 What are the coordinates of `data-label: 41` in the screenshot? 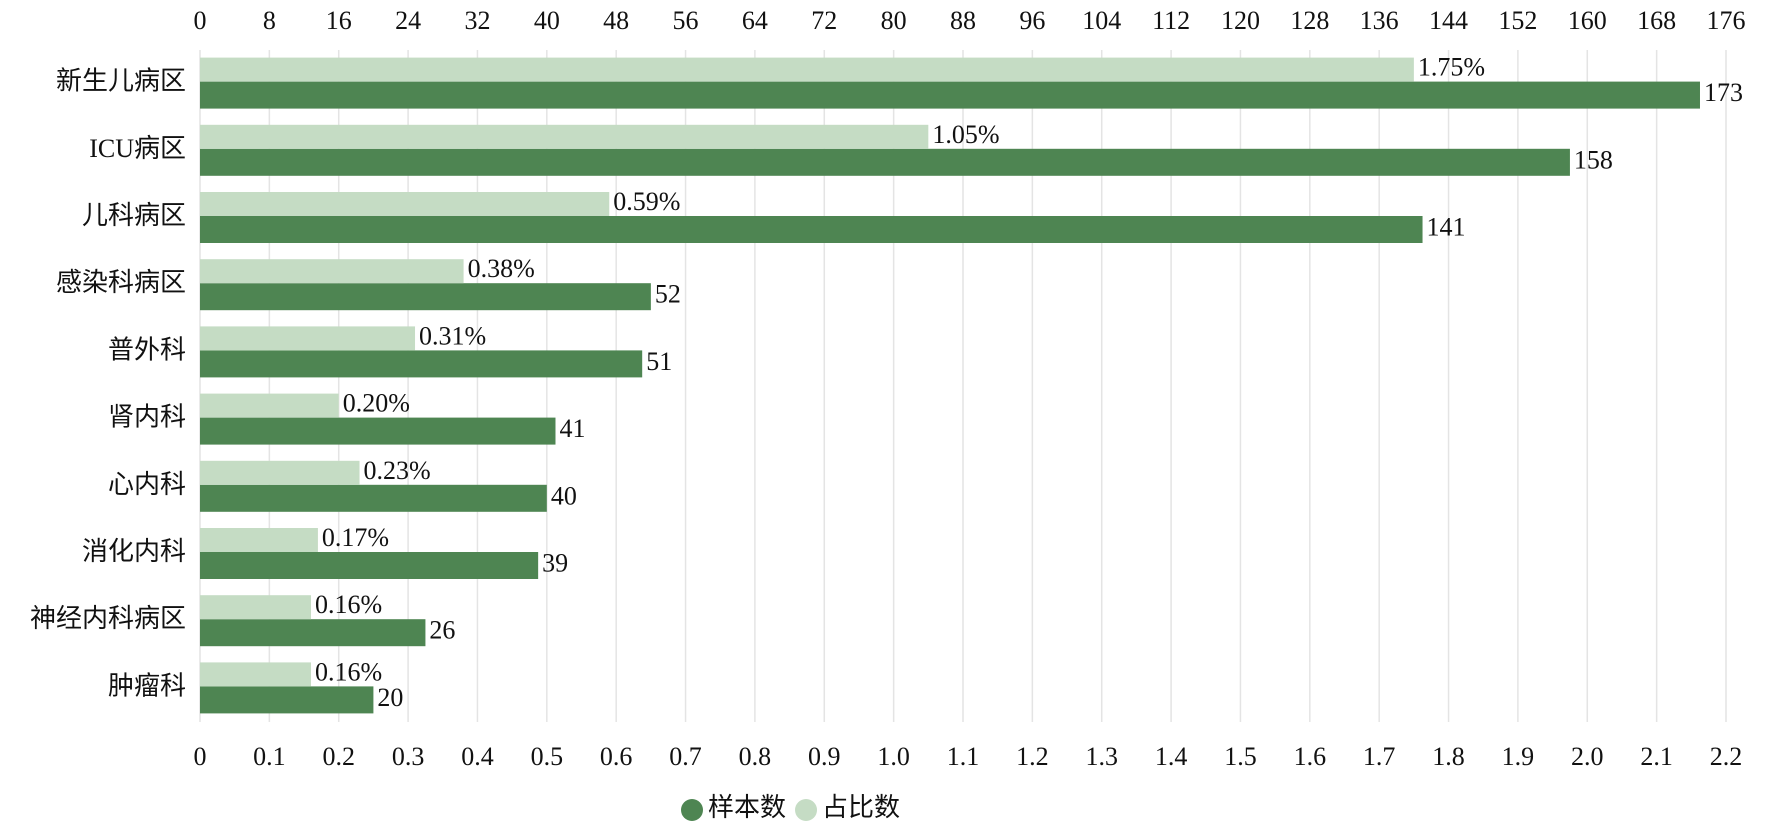 It's located at (572, 428).